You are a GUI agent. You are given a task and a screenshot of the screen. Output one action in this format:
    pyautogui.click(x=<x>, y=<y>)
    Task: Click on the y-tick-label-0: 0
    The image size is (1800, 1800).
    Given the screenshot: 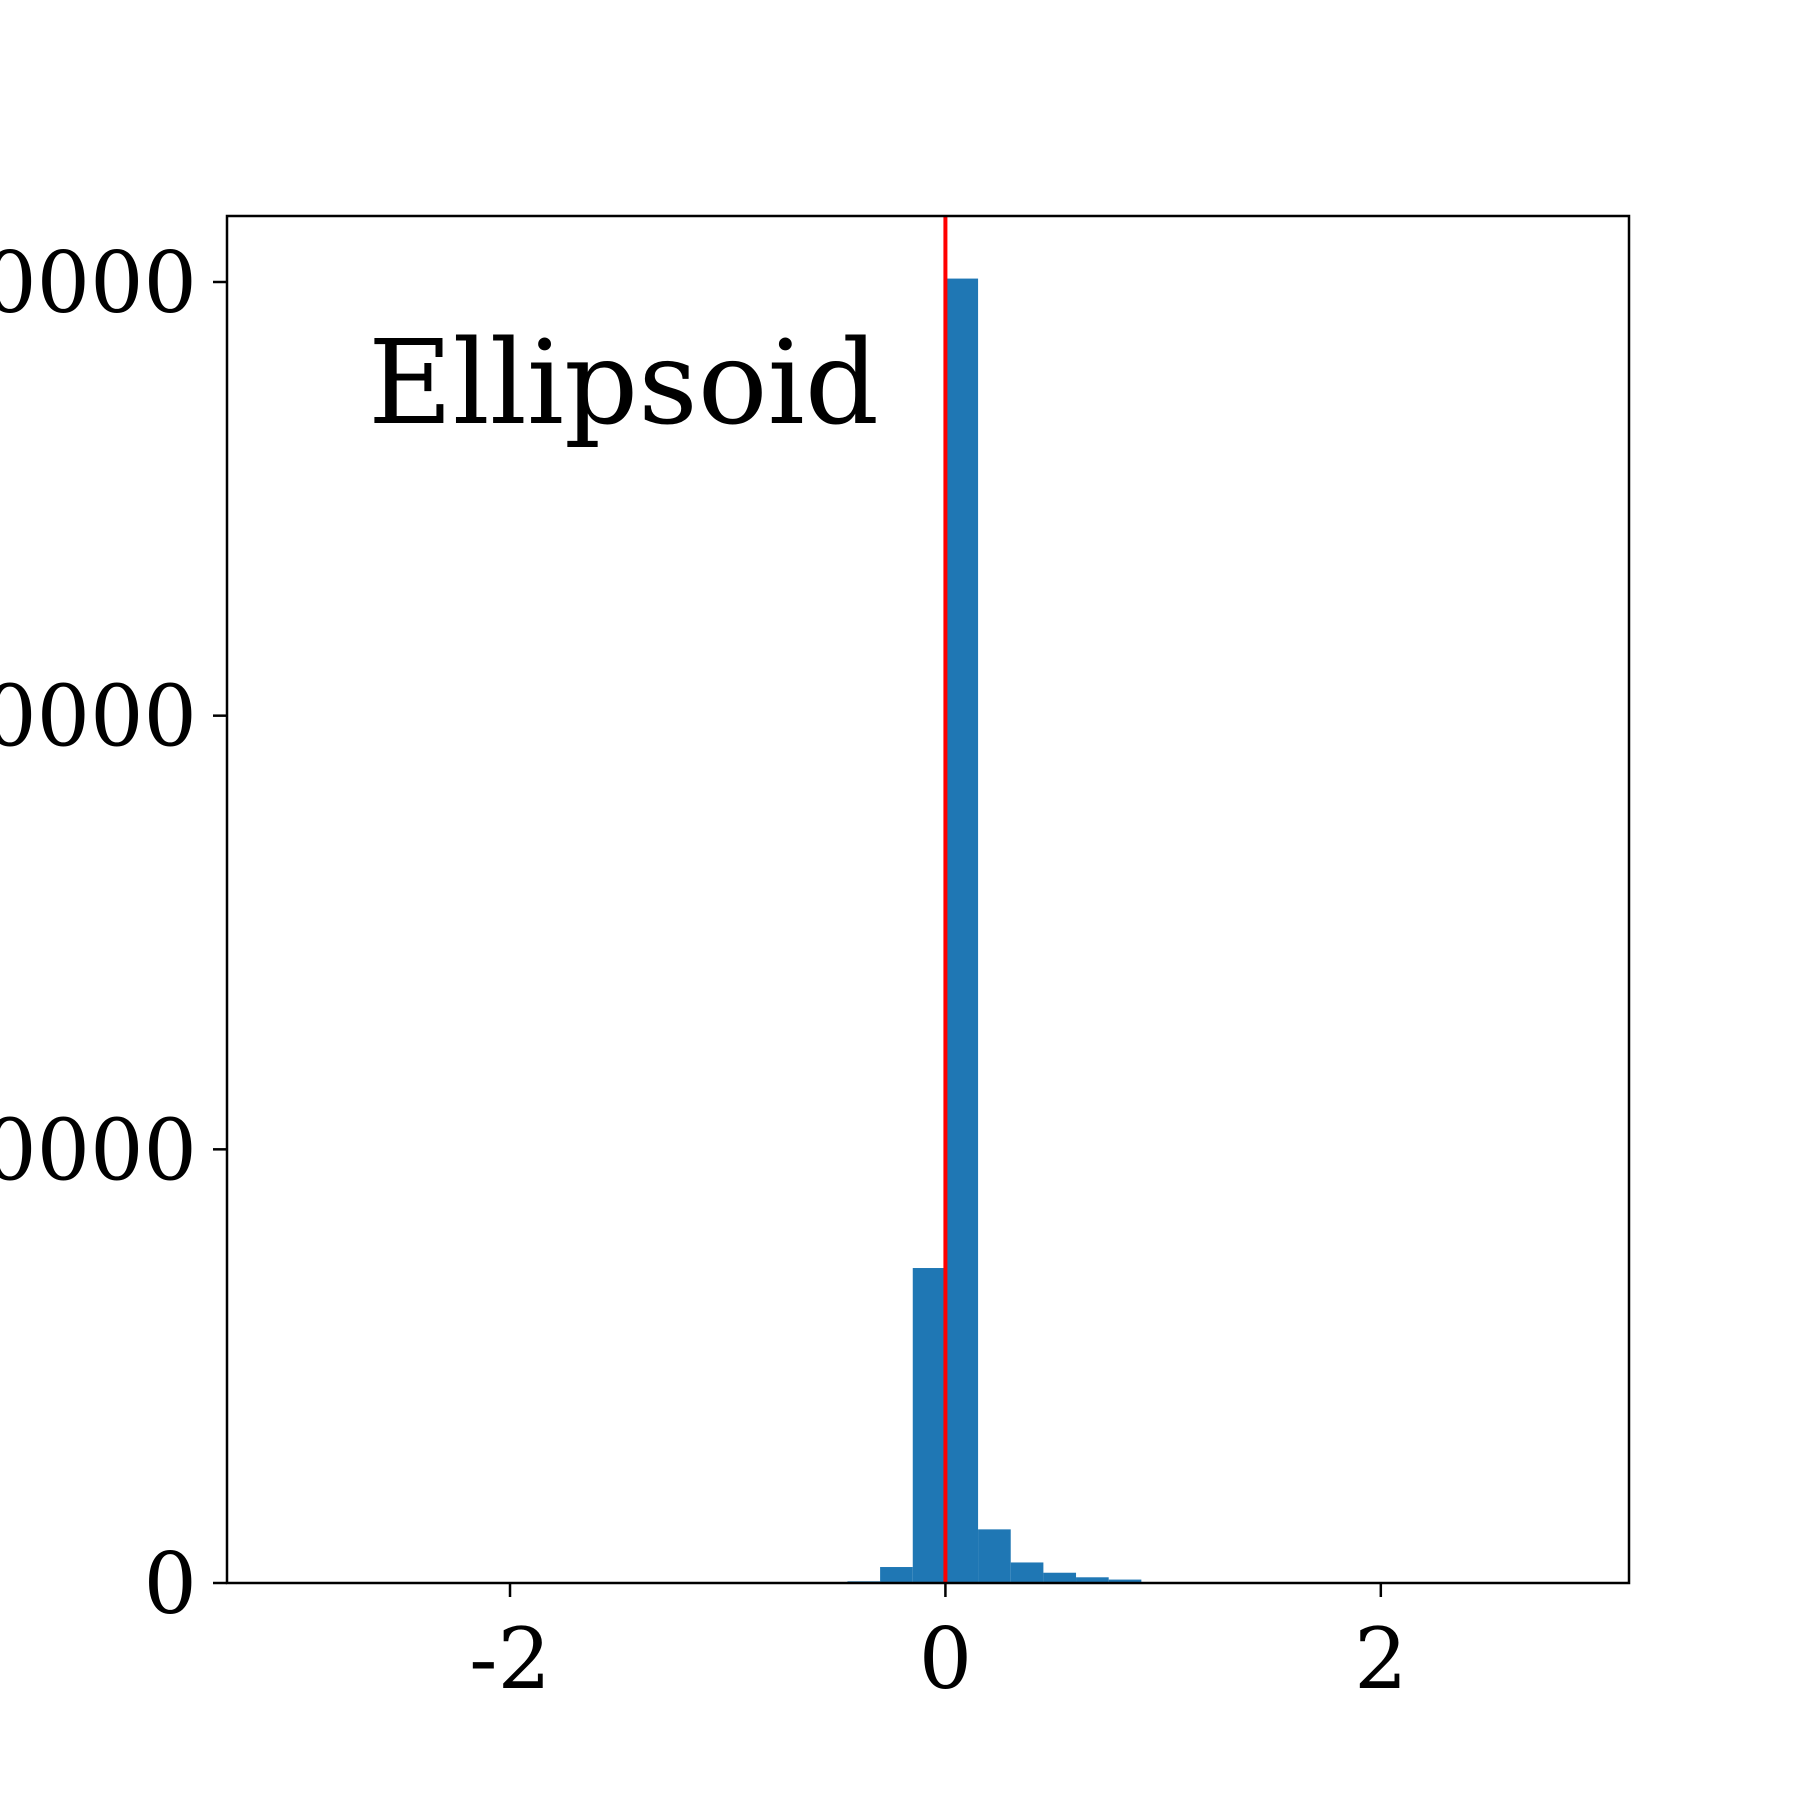 What is the action you would take?
    pyautogui.click(x=170, y=1584)
    